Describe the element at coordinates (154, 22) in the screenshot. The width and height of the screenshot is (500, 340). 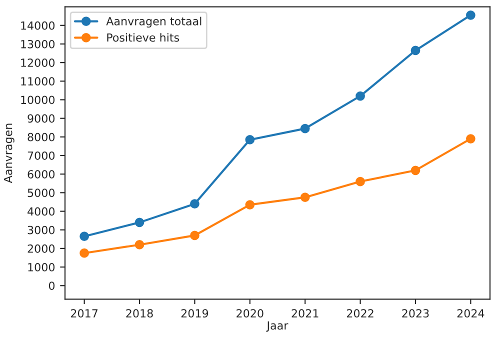
I see `legend-label: Aanvragen totaal` at that location.